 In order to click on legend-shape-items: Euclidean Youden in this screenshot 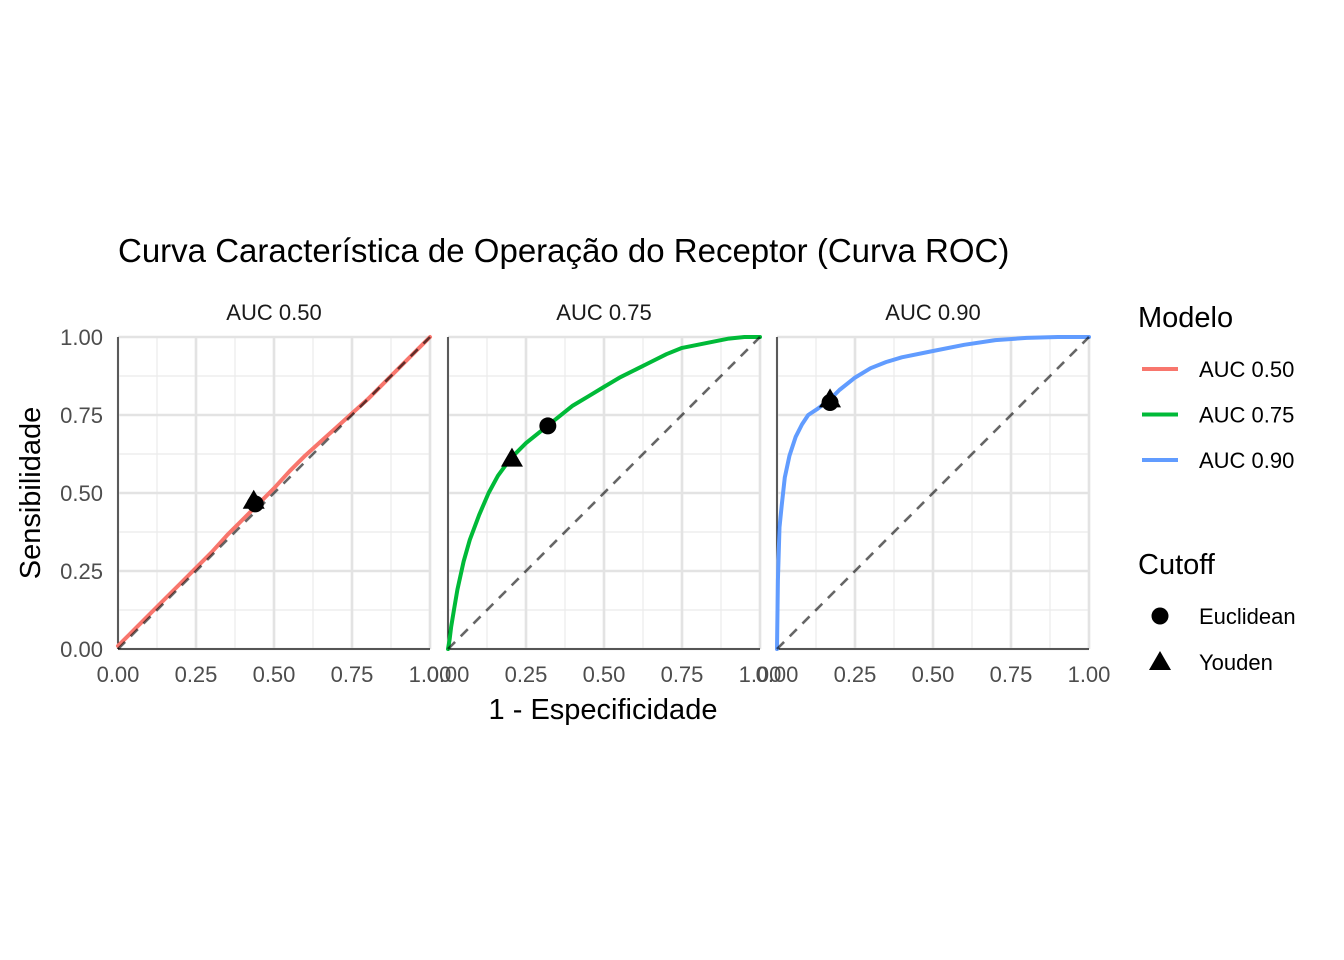, I will do `click(1222, 639)`.